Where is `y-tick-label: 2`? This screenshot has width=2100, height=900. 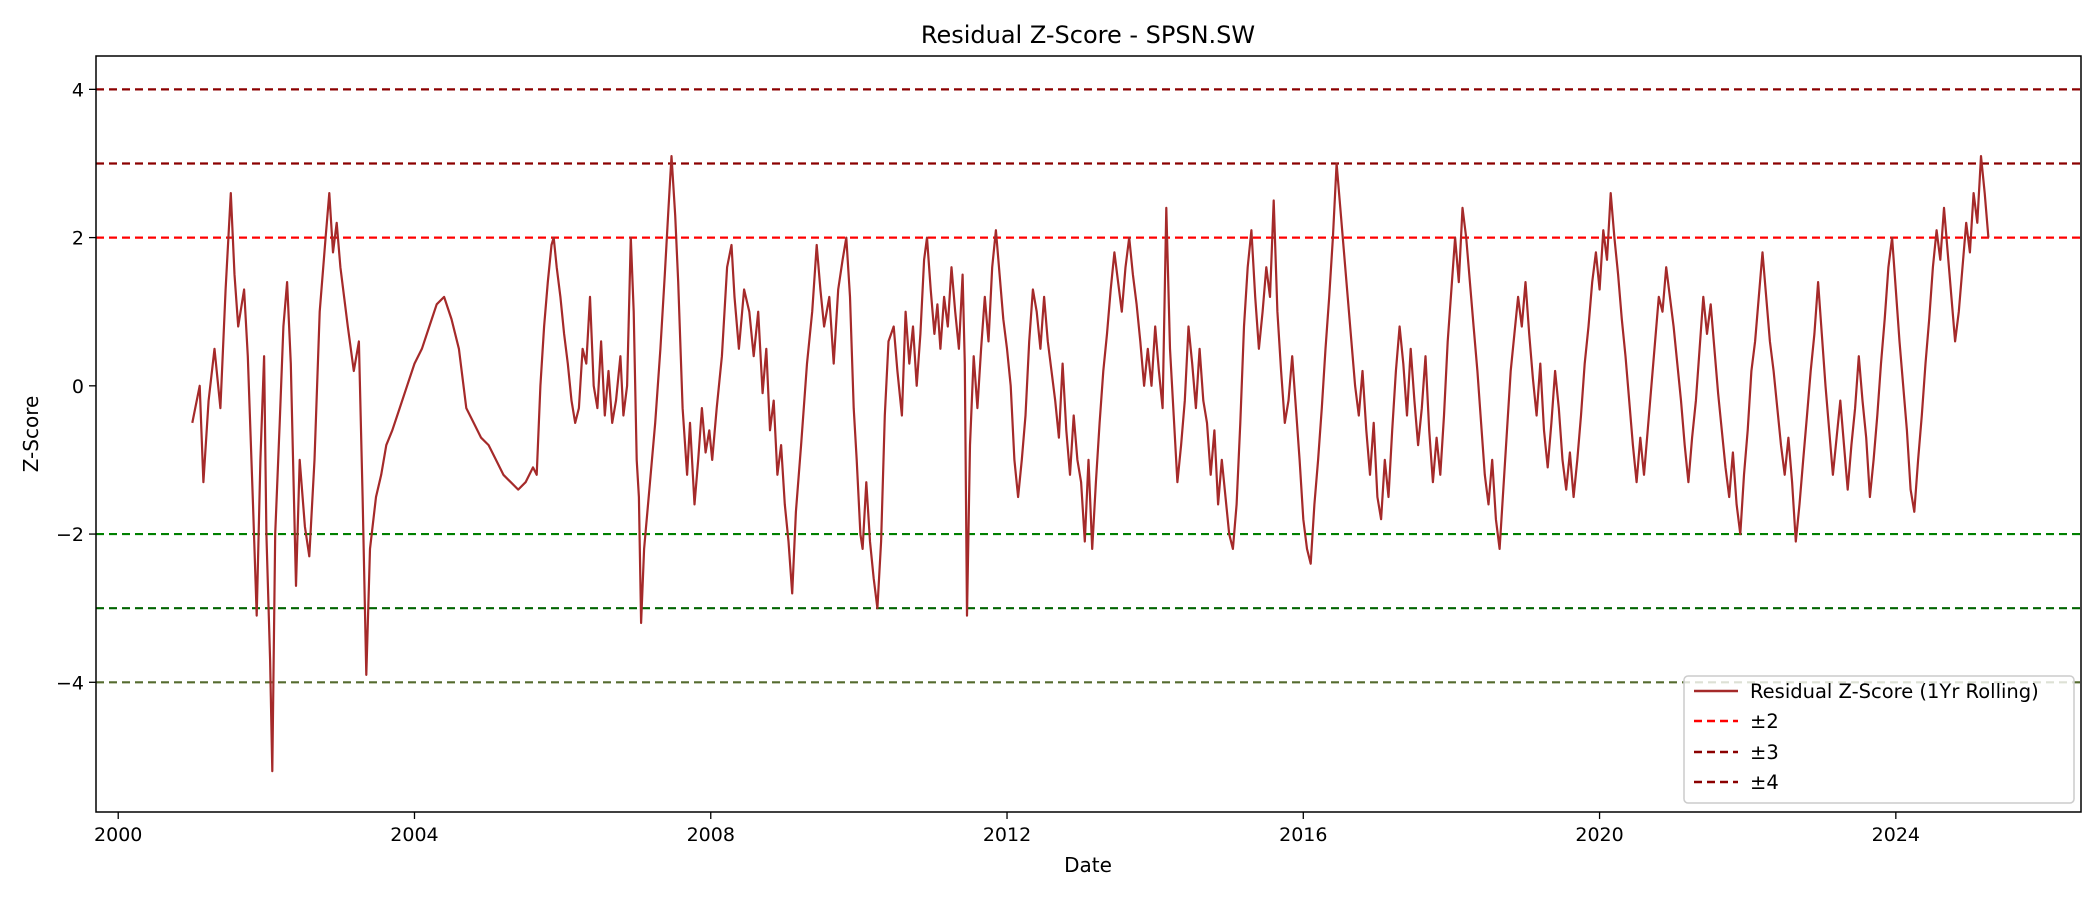
y-tick-label: 2 is located at coordinates (78, 239).